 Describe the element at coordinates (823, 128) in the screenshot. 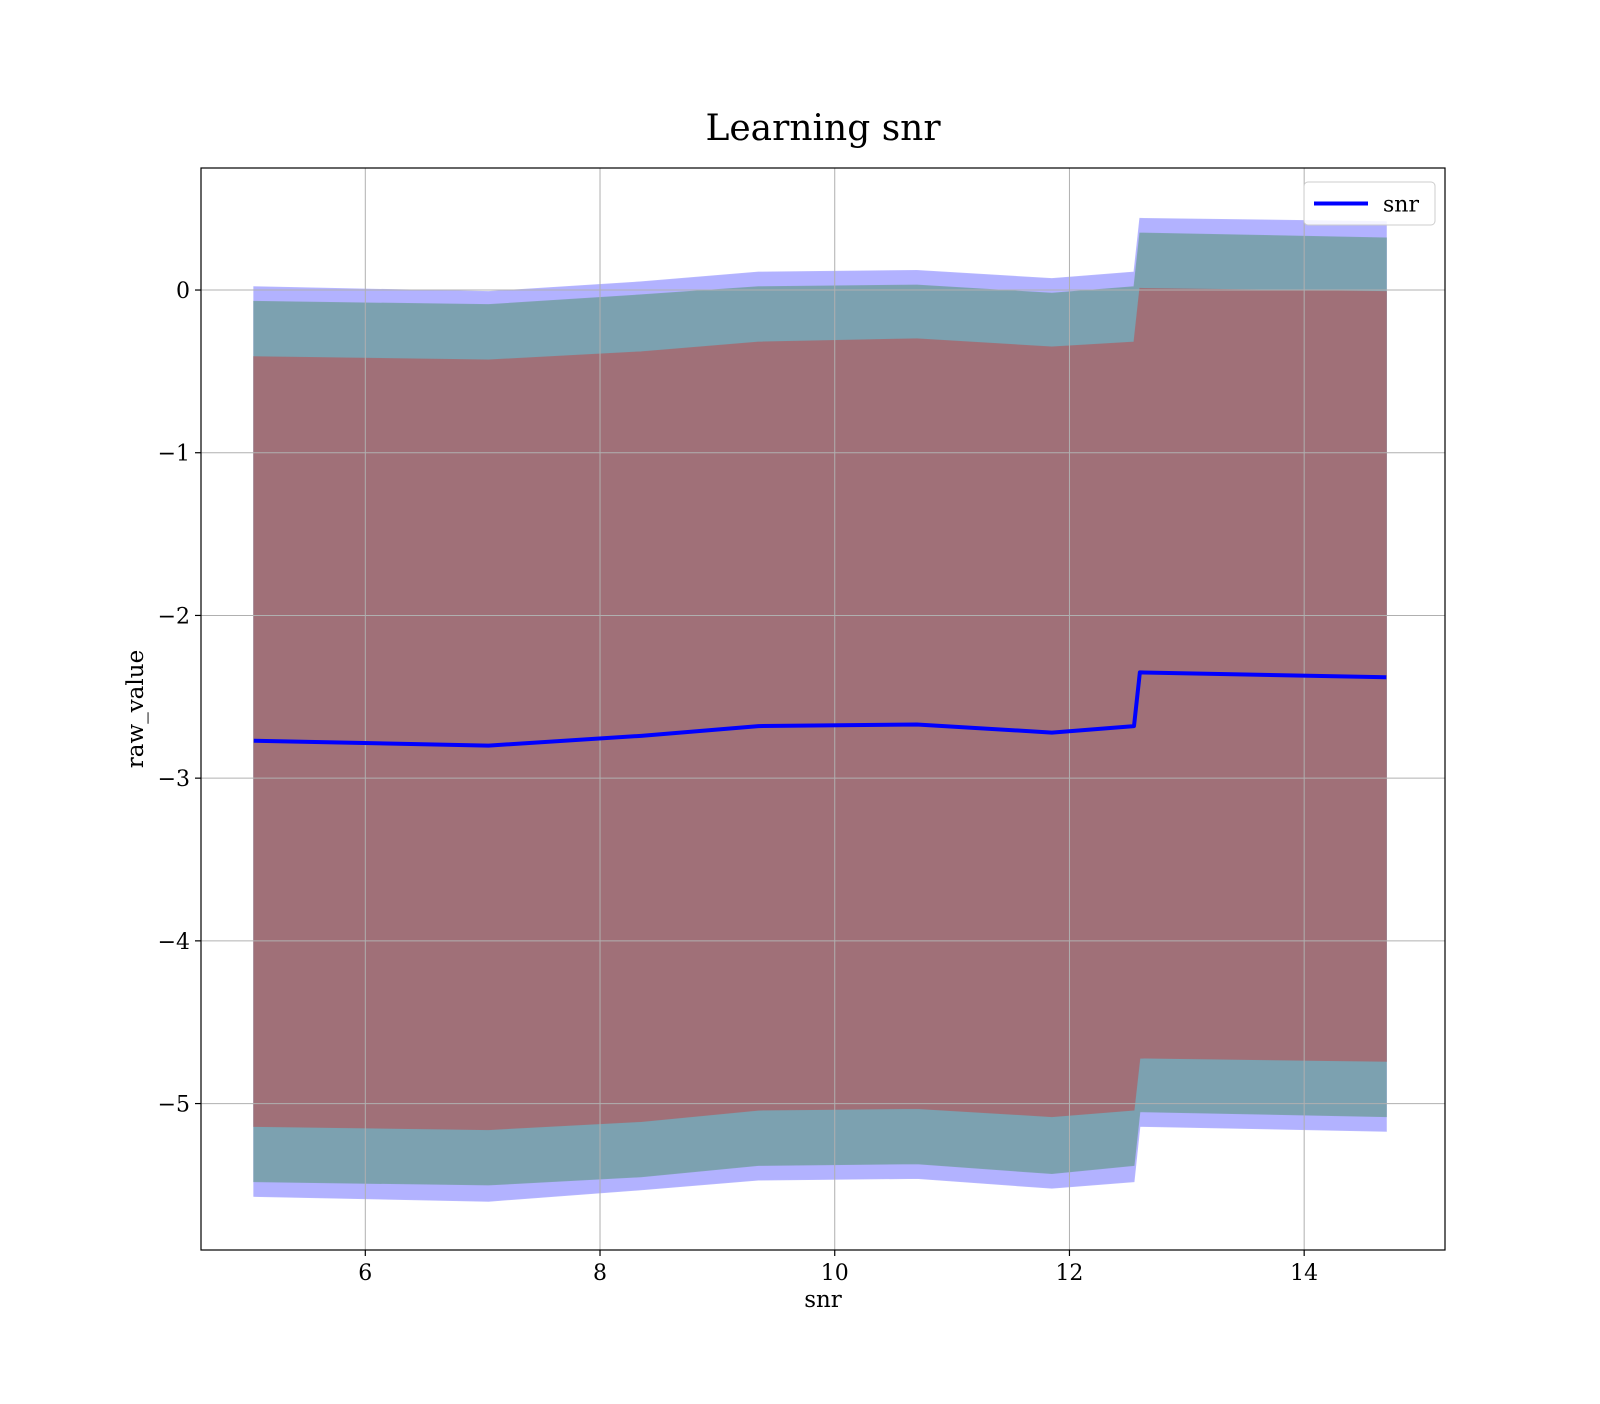

I see `chart-title: Learning snr` at that location.